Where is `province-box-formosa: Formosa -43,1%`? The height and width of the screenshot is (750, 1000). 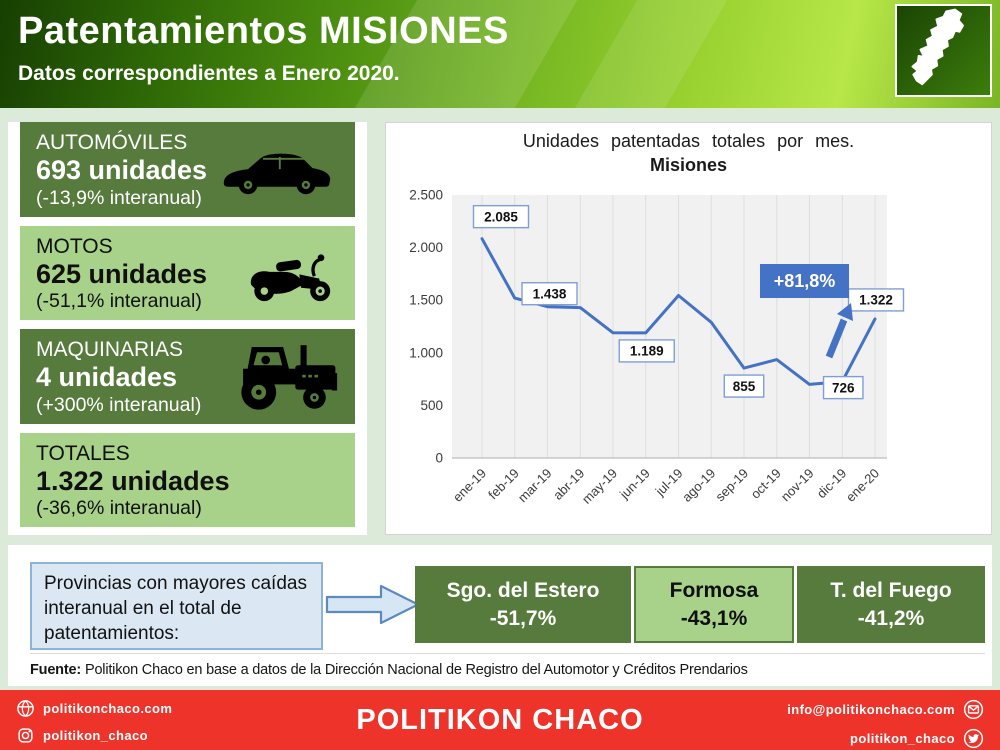
province-box-formosa: Formosa -43,1% is located at coordinates (714, 604).